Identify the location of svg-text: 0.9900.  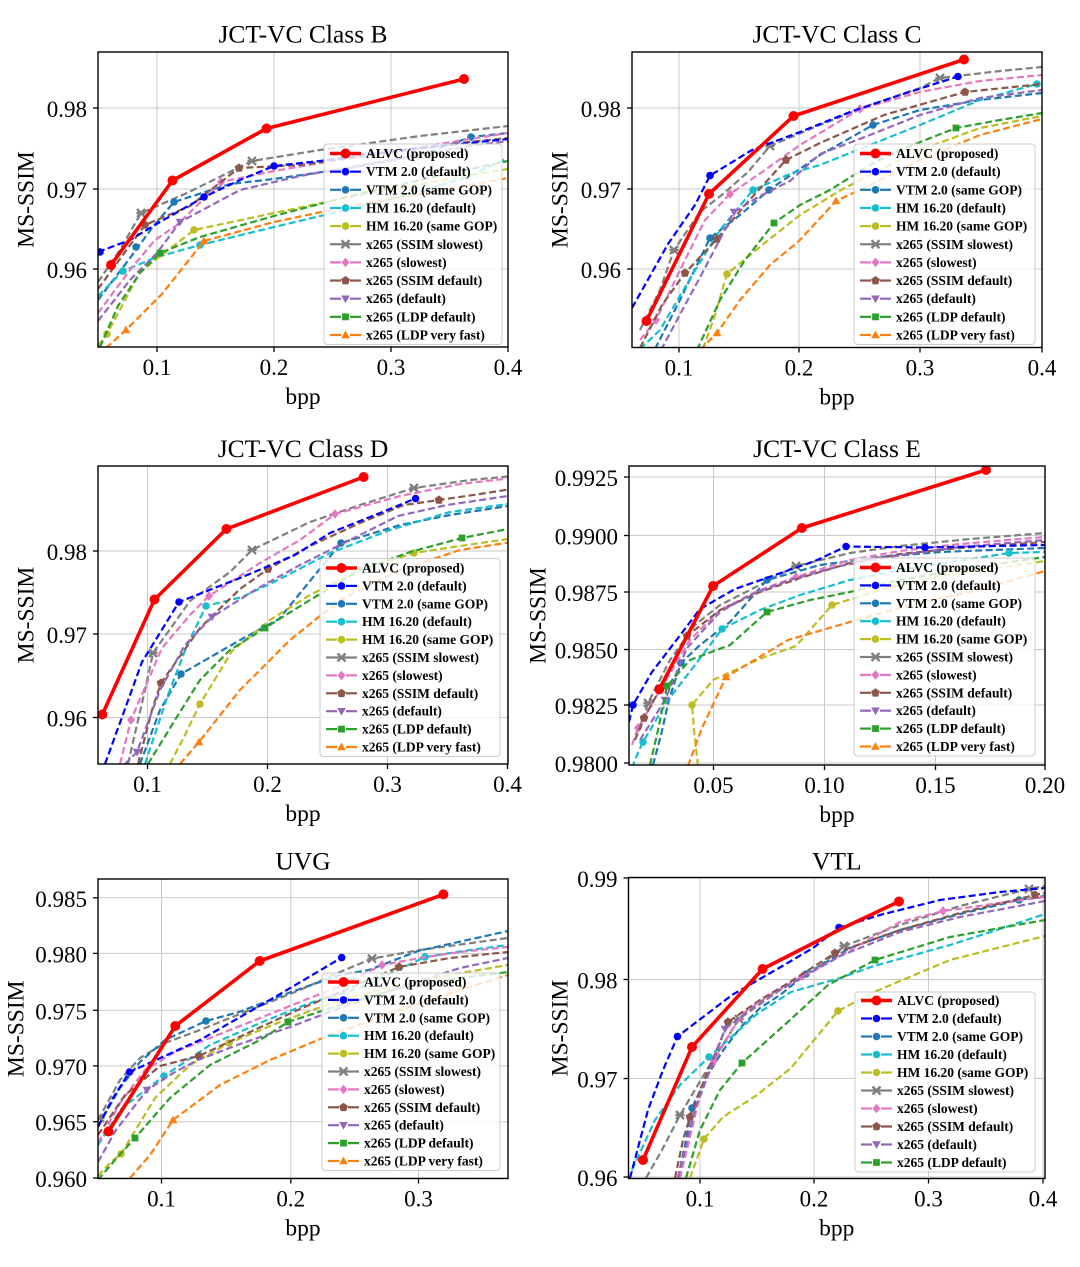
(586, 537).